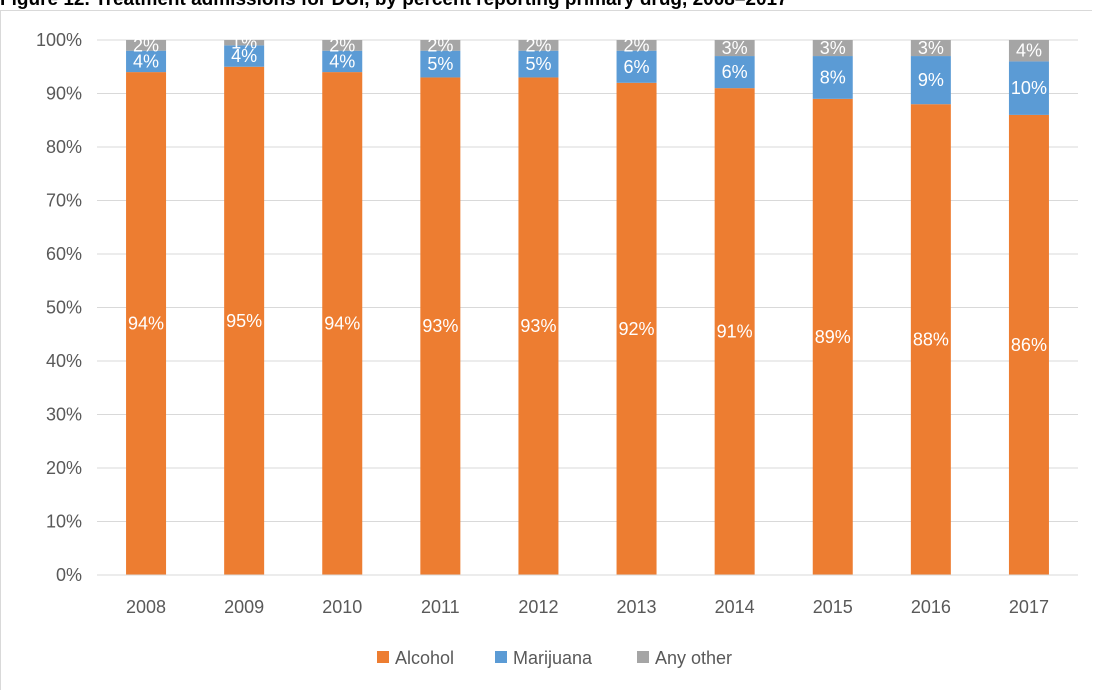 Image resolution: width=1094 pixels, height=690 pixels. I want to click on x-tick-label: 2012, so click(538, 607).